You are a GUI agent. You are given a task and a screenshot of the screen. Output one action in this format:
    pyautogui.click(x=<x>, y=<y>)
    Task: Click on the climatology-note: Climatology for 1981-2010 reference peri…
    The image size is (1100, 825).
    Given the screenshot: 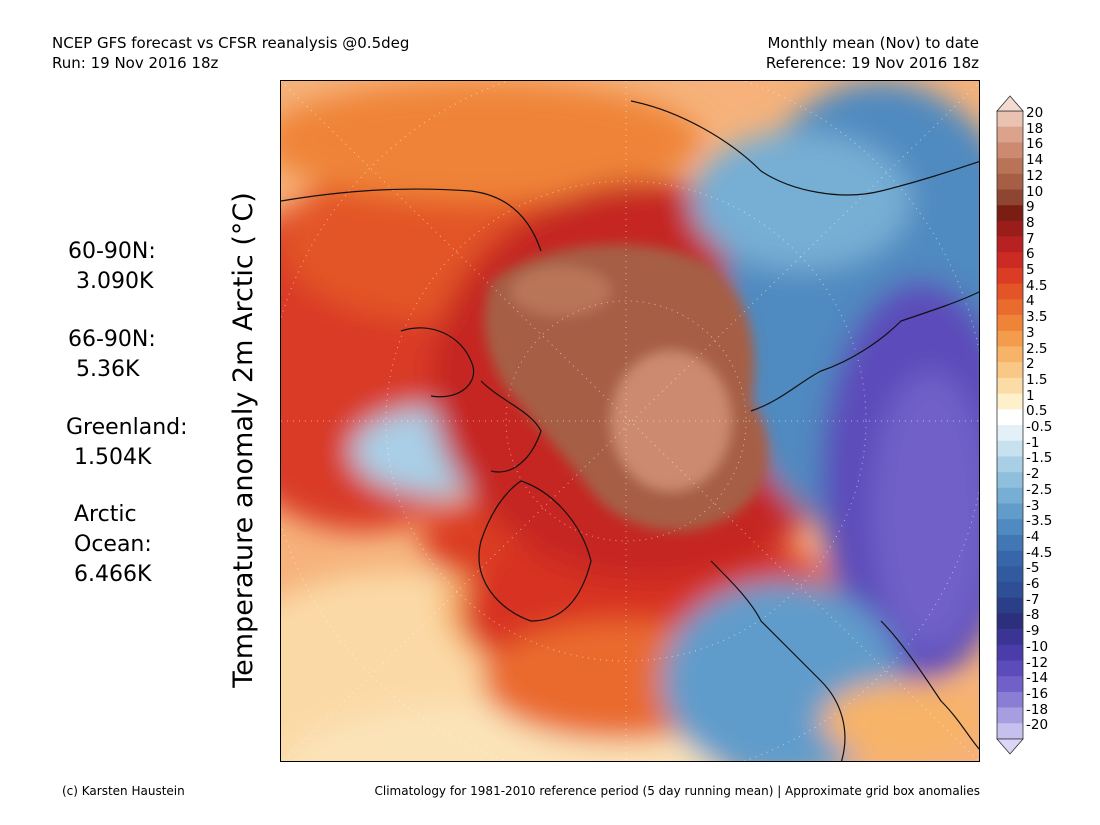 What is the action you would take?
    pyautogui.click(x=677, y=791)
    